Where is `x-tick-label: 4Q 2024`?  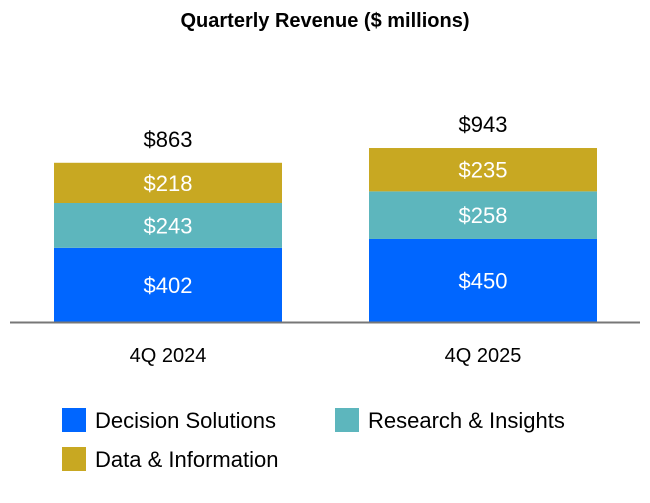 x-tick-label: 4Q 2024 is located at coordinates (168, 356).